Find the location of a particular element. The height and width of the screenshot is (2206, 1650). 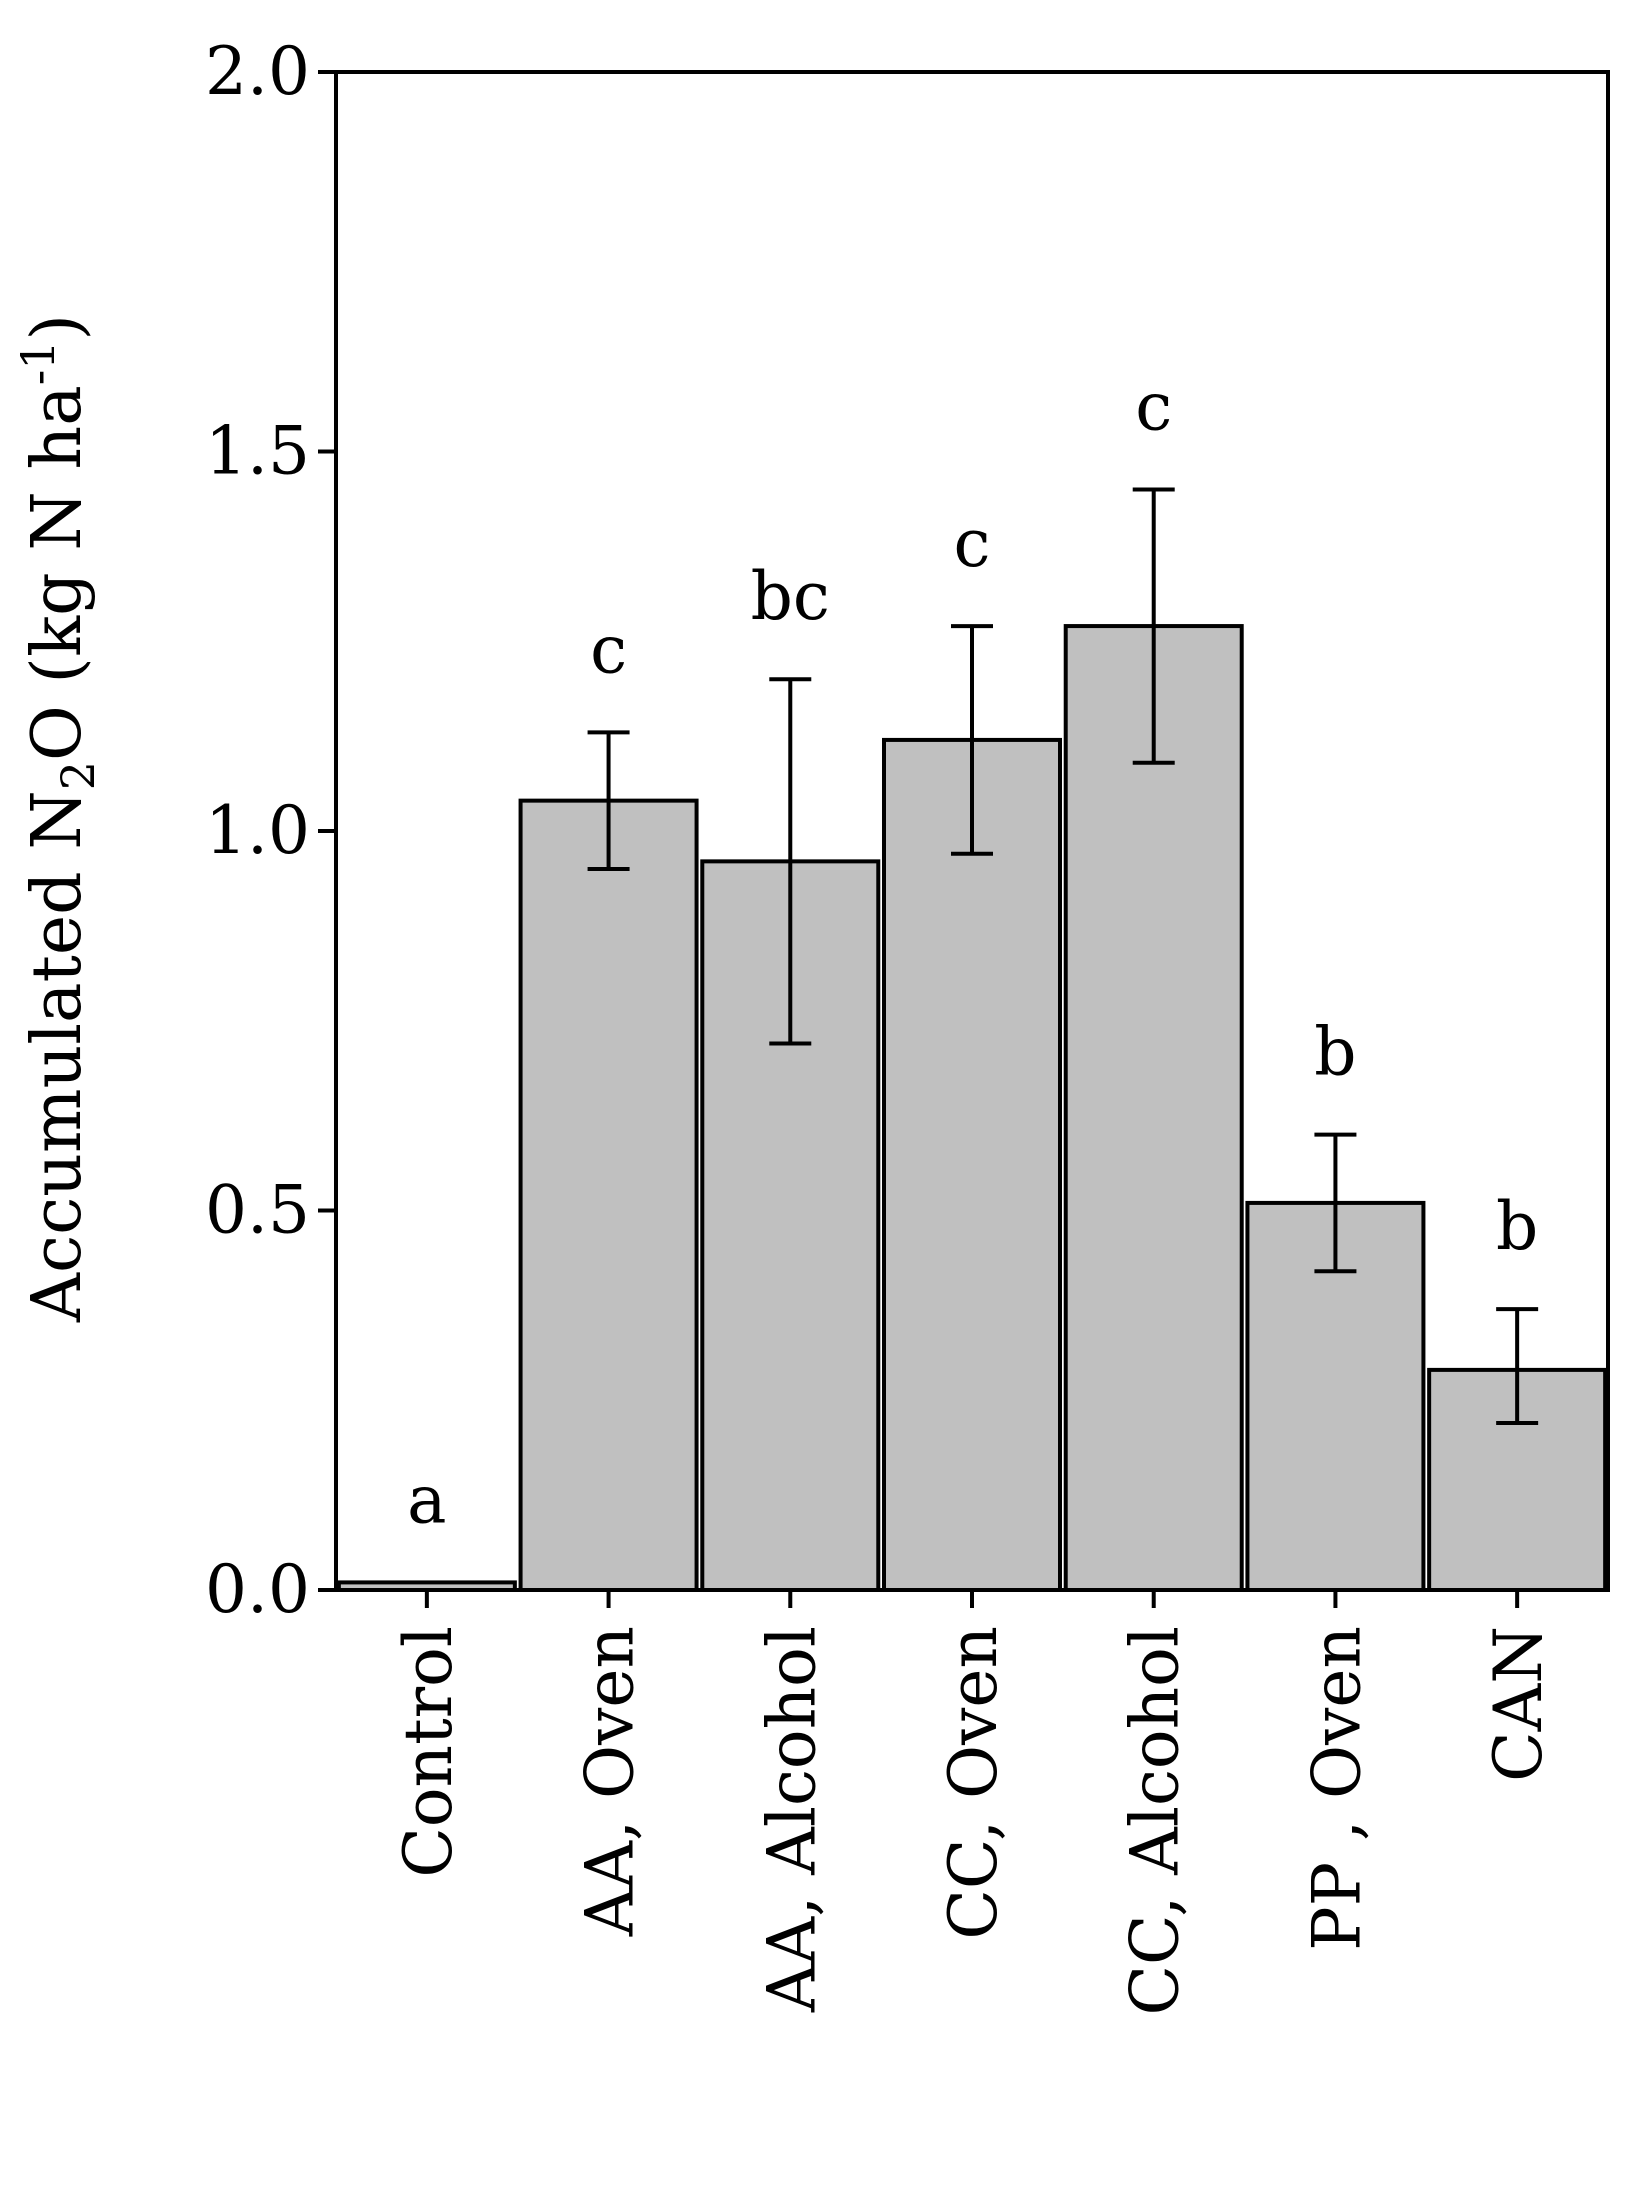

y-axis-label-superscript: -1 is located at coordinates (38, 362).